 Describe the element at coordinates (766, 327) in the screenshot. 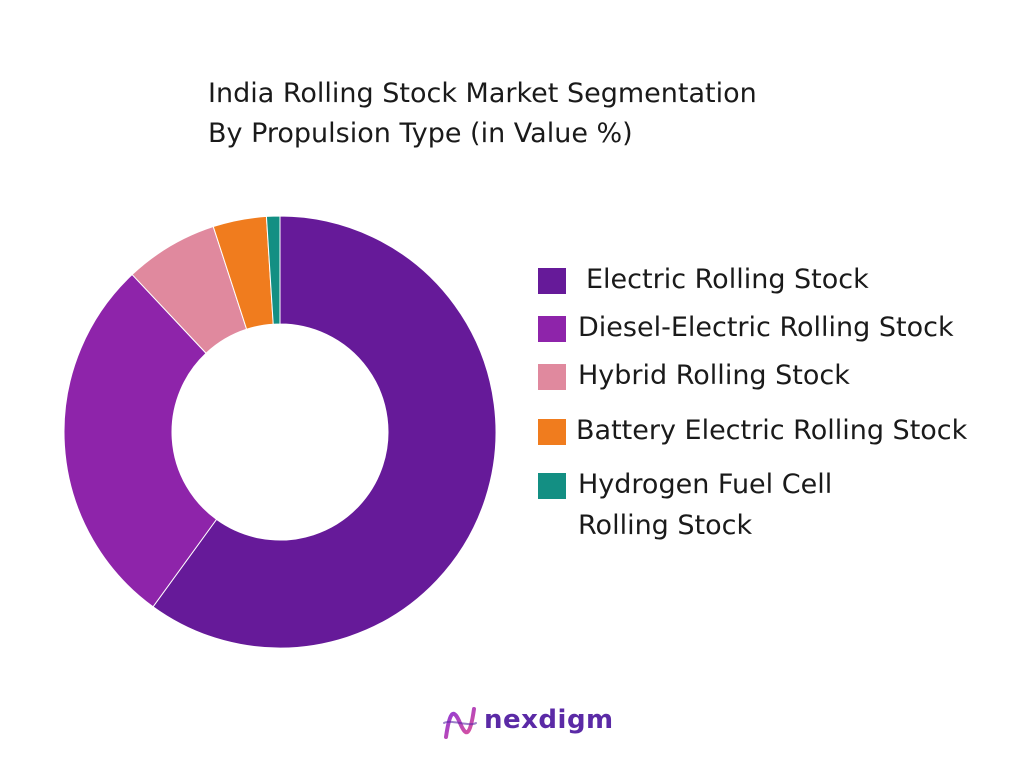

I see `legend-label-diesel-electric: Diesel-Electric Rolling Stock` at that location.